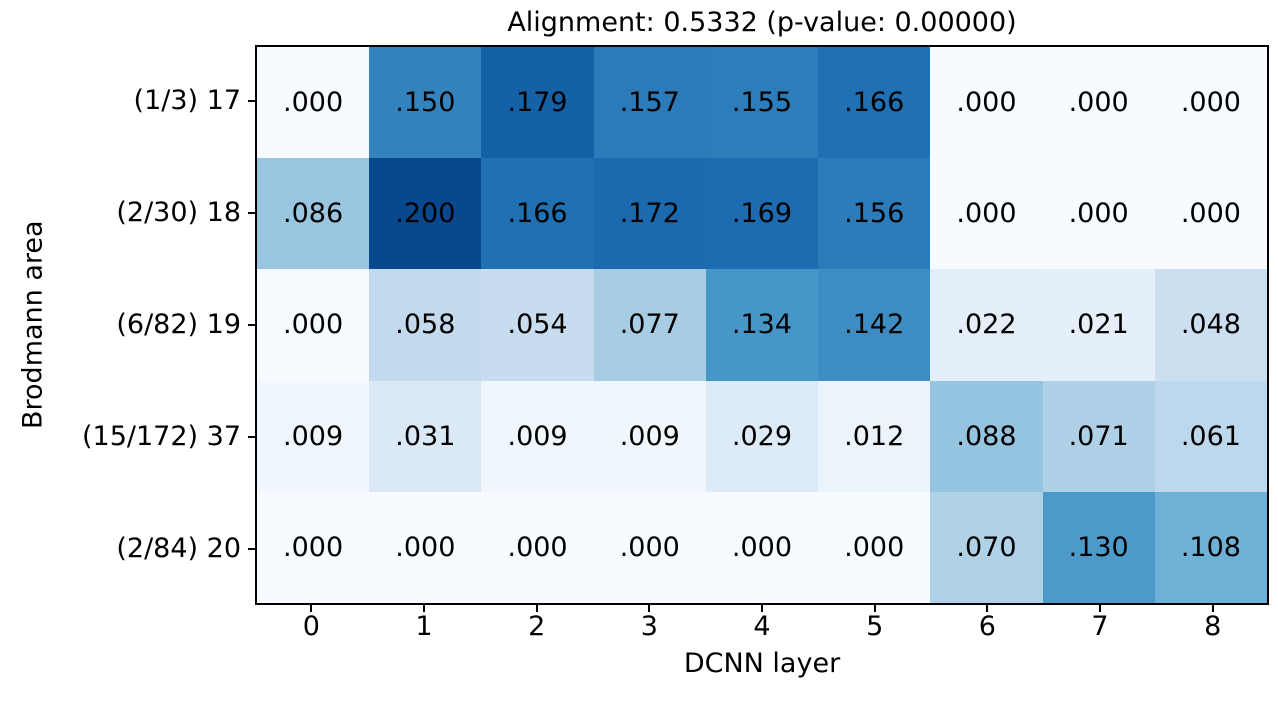 The image size is (1278, 710). Describe the element at coordinates (987, 626) in the screenshot. I see `x-tick-label: 6` at that location.